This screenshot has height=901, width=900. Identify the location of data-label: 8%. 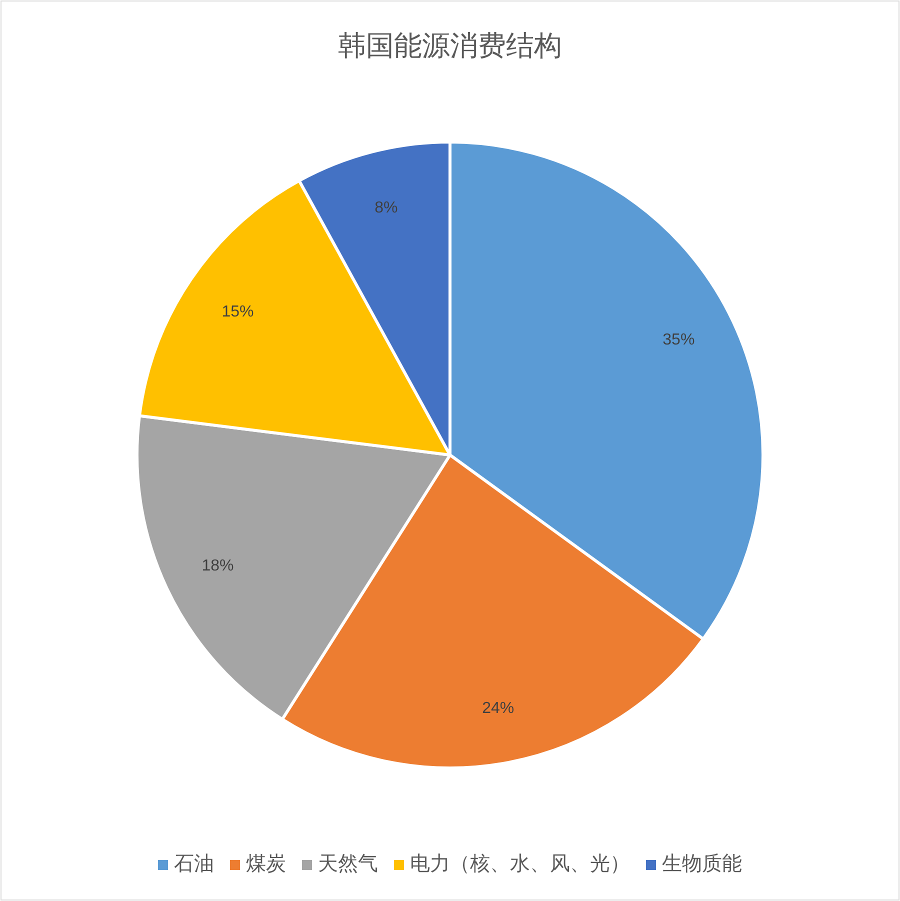
(386, 207).